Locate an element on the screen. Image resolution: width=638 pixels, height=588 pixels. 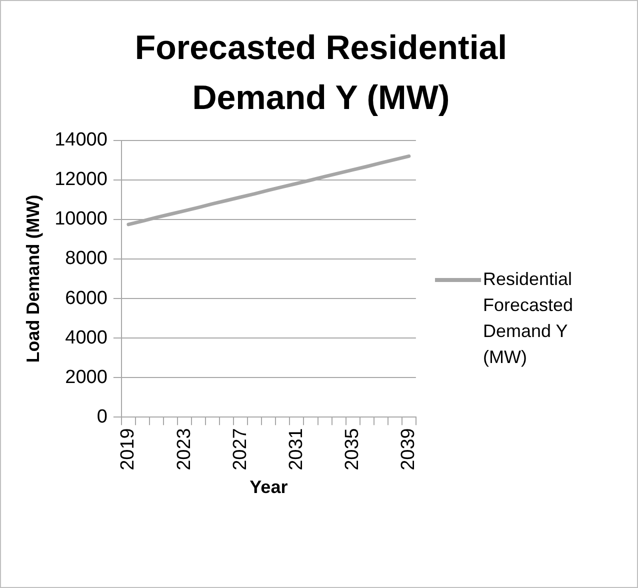
y-tick-label: 0 is located at coordinates (102, 417).